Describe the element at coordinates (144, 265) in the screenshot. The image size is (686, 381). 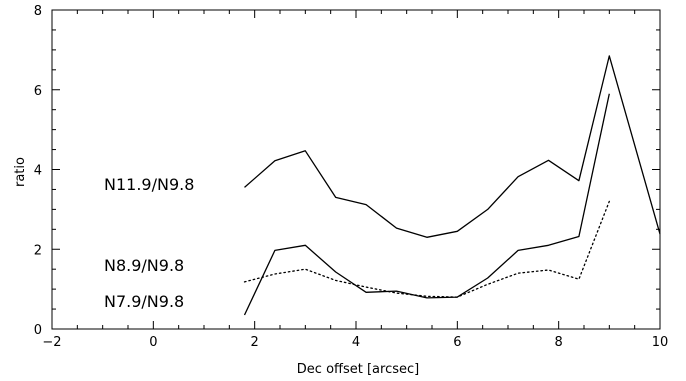
I see `series-label-n8-9: N8.9/N9.8` at that location.